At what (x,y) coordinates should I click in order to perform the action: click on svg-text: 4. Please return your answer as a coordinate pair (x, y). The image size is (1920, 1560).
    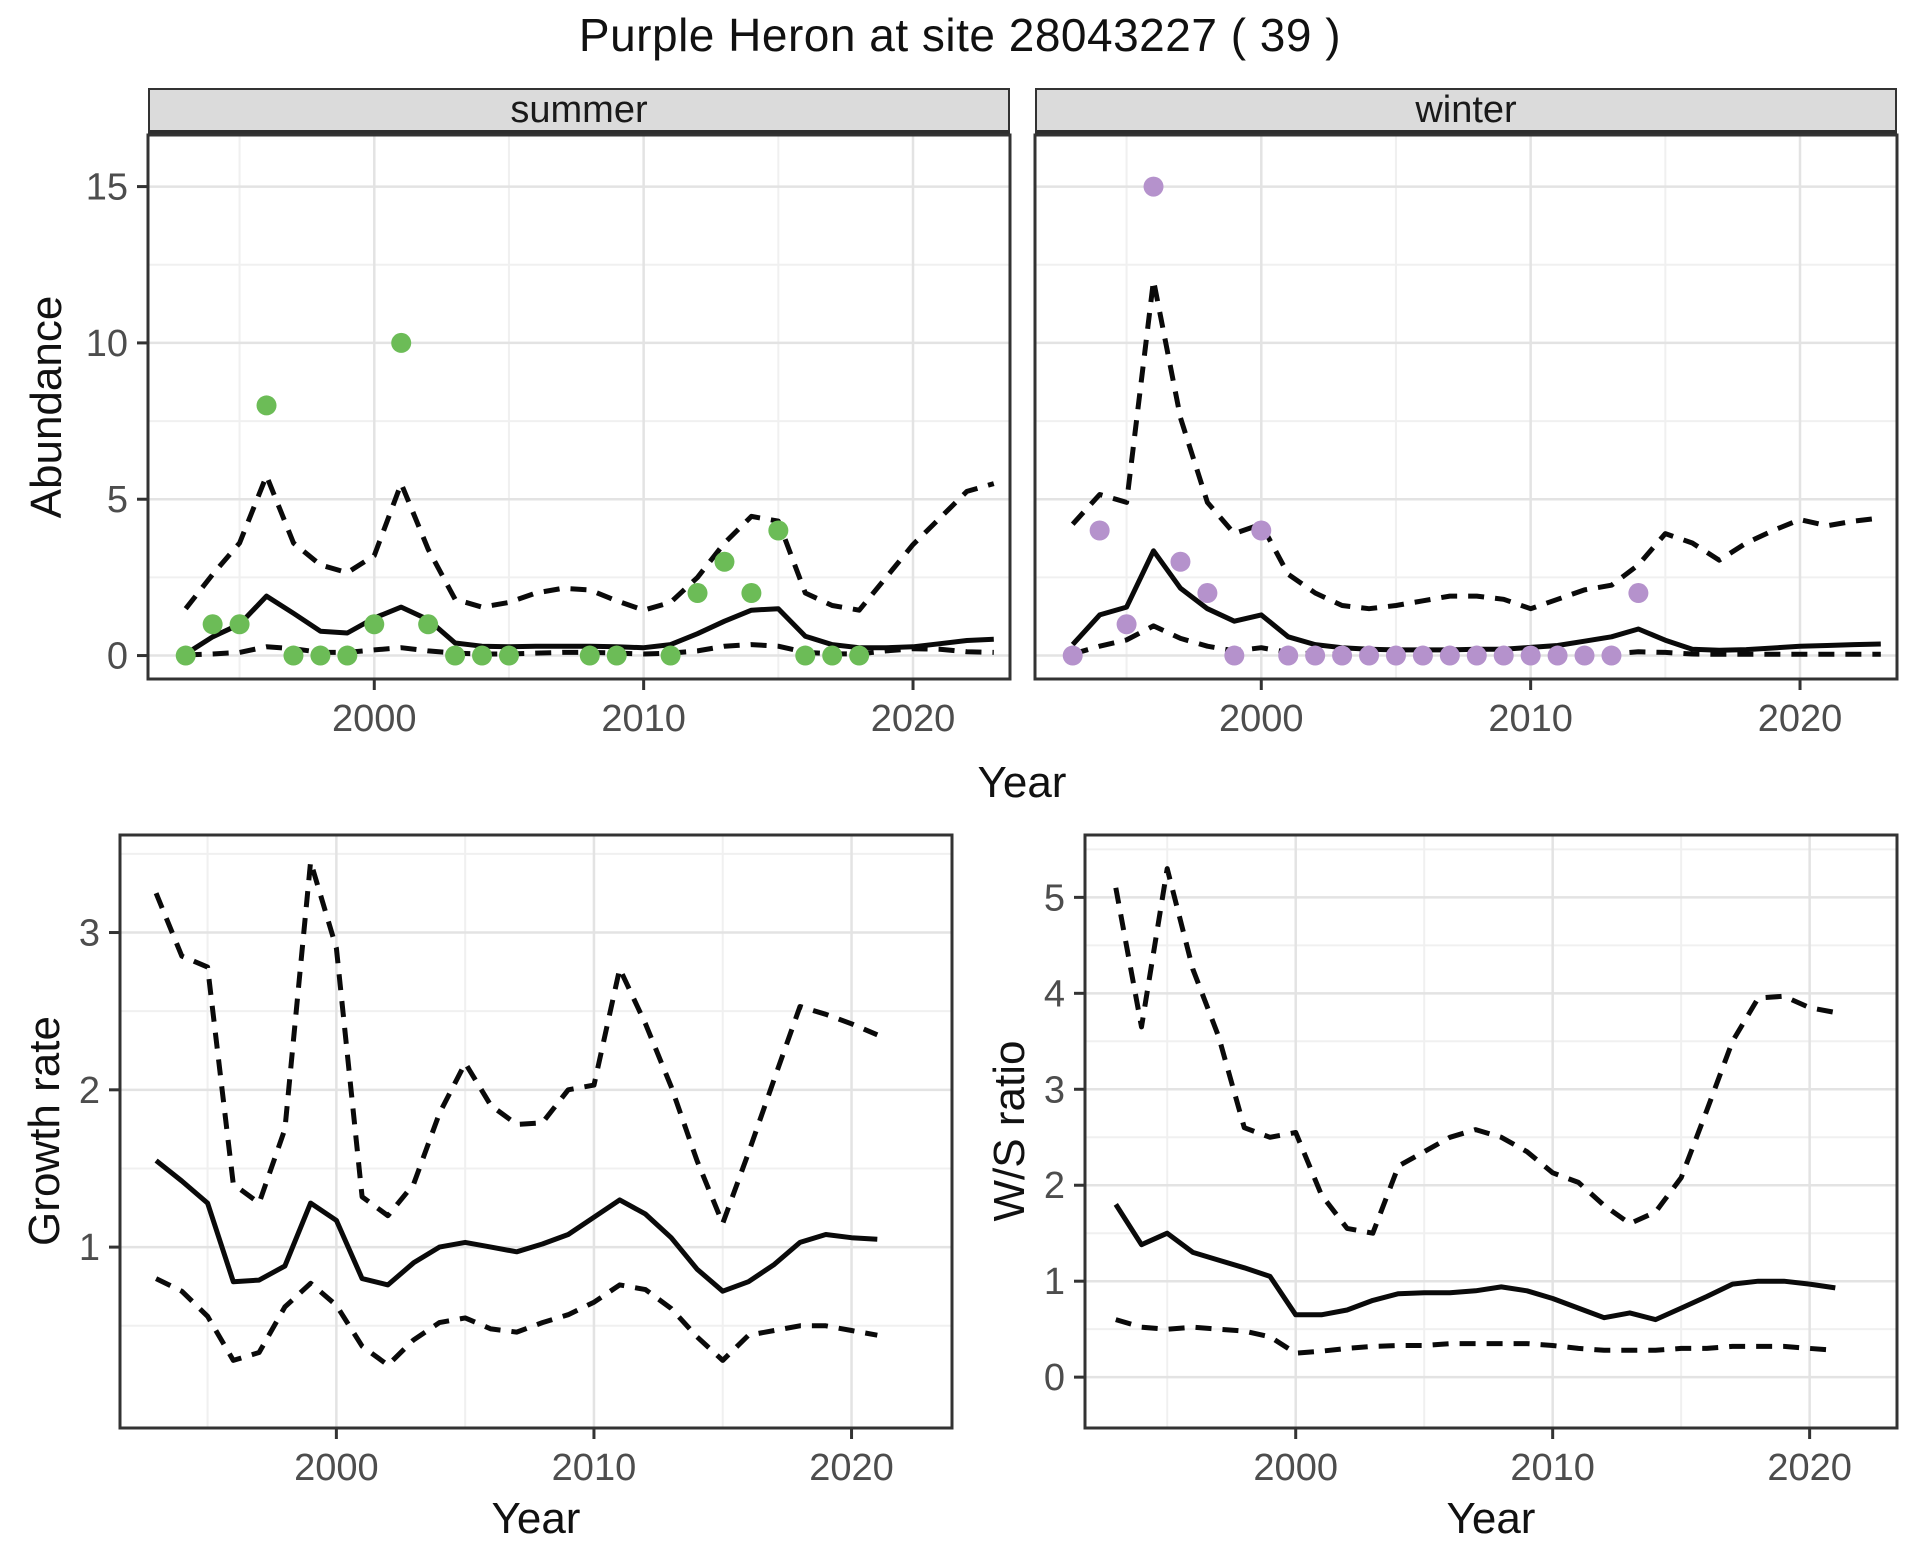
    Looking at the image, I should click on (1054, 994).